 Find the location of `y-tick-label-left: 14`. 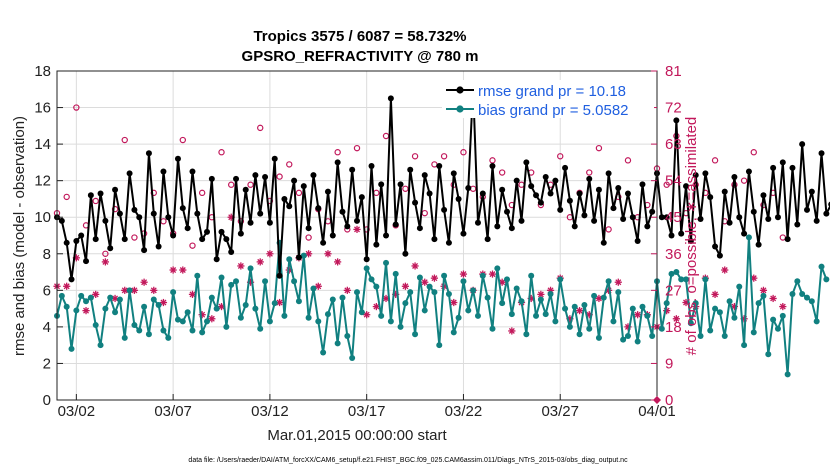

y-tick-label-left: 14 is located at coordinates (42, 144).